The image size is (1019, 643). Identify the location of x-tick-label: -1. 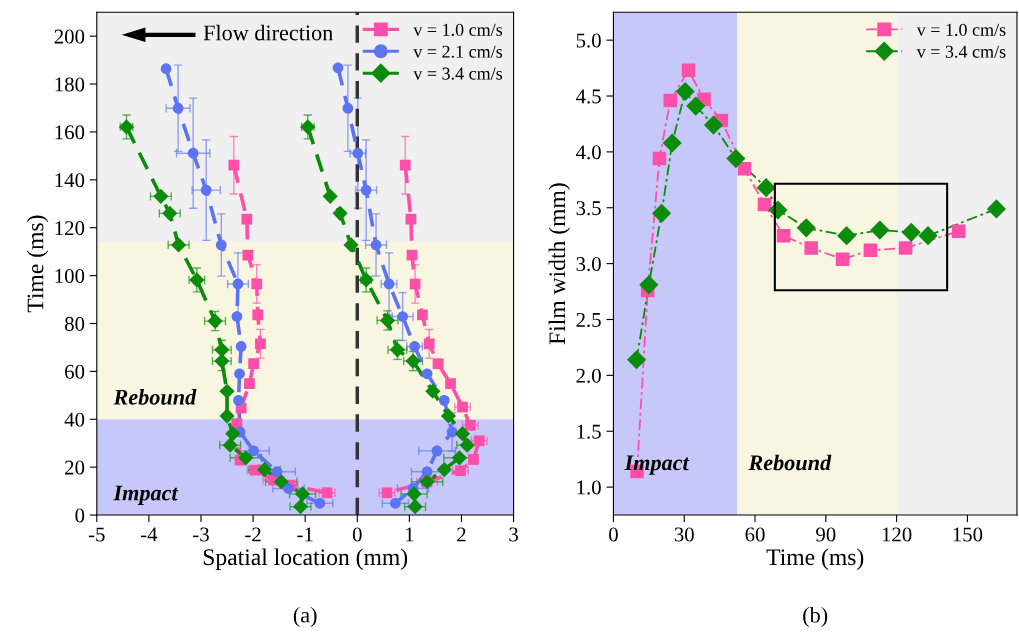
(305, 534).